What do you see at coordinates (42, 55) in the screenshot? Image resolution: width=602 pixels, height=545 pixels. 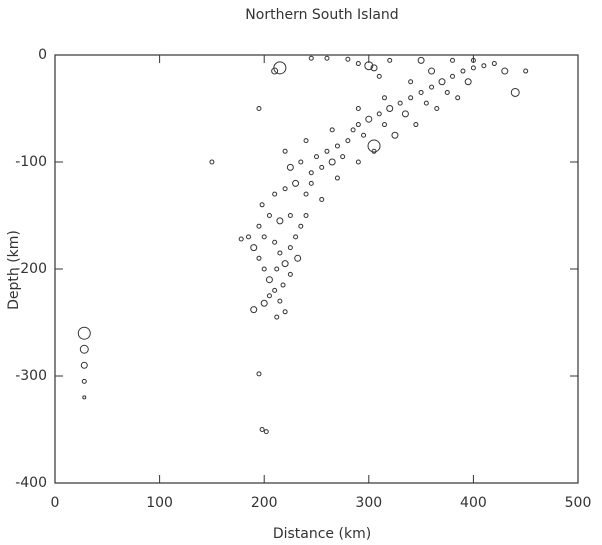 I see `y-tick-label: 0` at bounding box center [42, 55].